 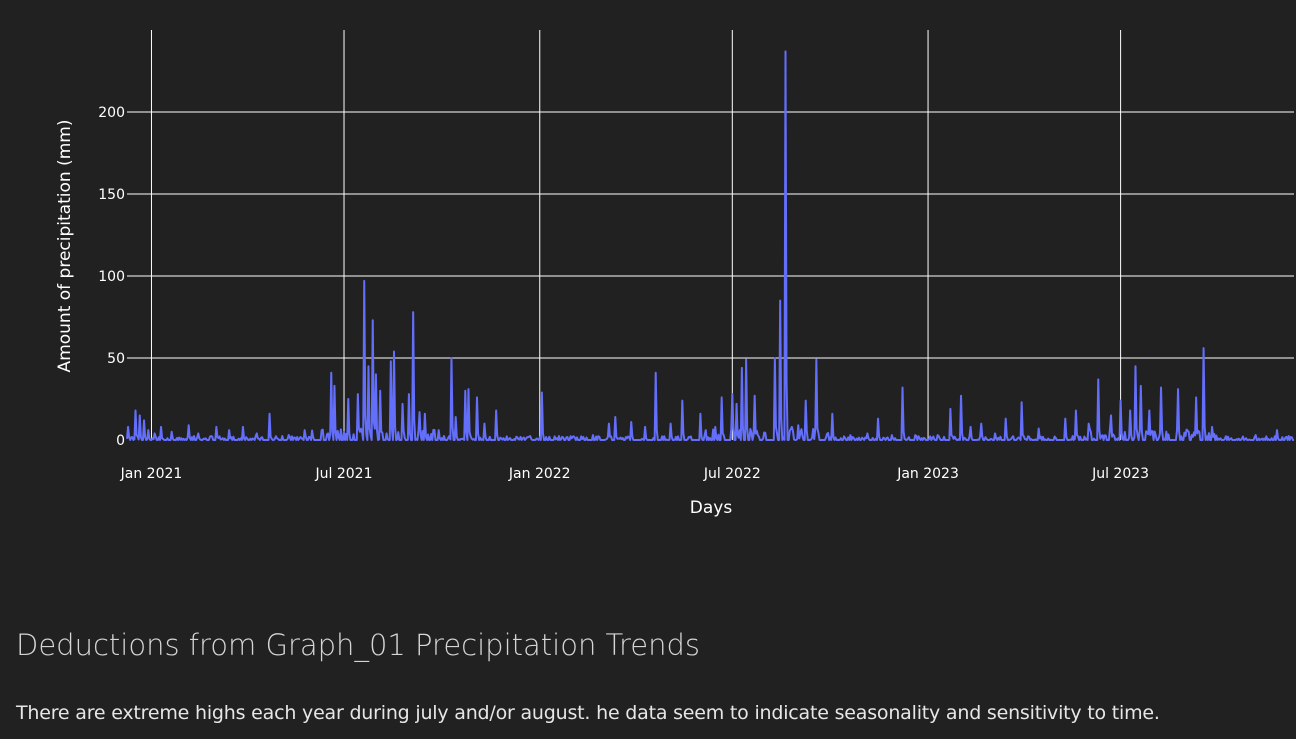 I want to click on y-axis: 0 50 100 150 200, so click(x=111, y=277).